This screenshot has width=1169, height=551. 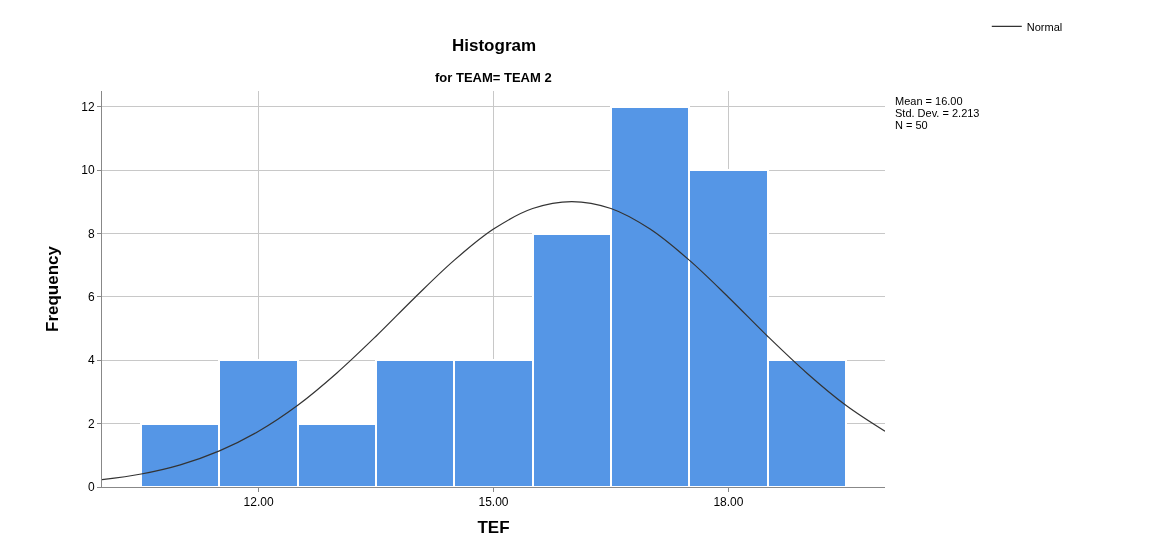 I want to click on text: Std. Dev. = 2.213, so click(x=937, y=113).